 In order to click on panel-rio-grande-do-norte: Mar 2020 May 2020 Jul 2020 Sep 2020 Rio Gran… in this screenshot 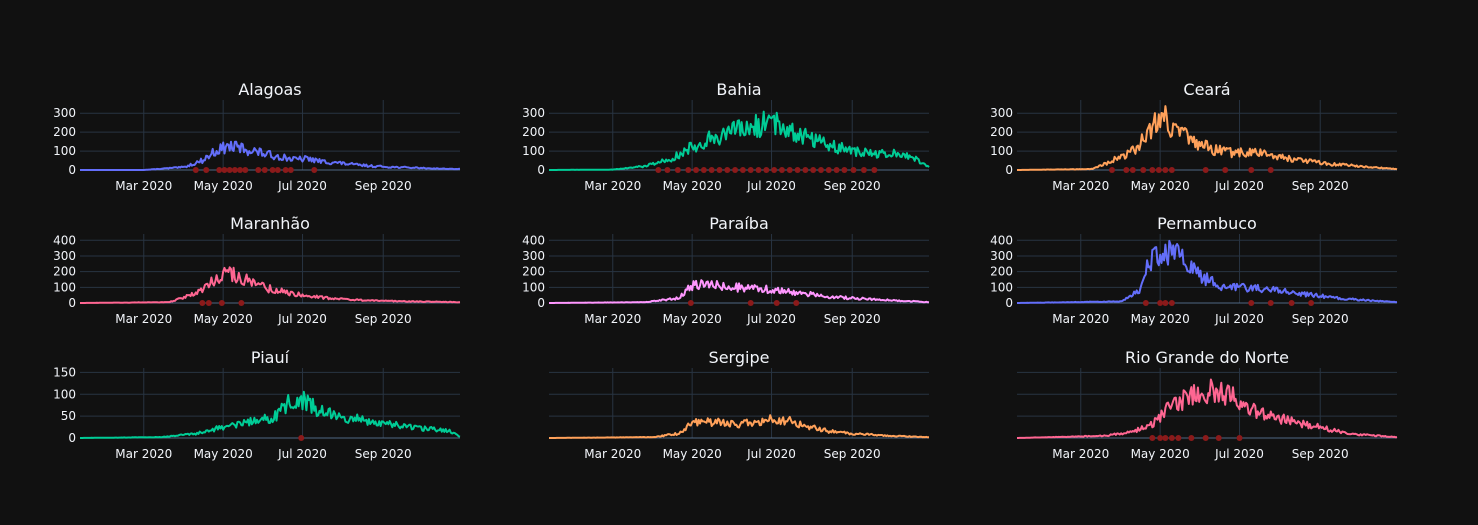, I will do `click(1207, 404)`.